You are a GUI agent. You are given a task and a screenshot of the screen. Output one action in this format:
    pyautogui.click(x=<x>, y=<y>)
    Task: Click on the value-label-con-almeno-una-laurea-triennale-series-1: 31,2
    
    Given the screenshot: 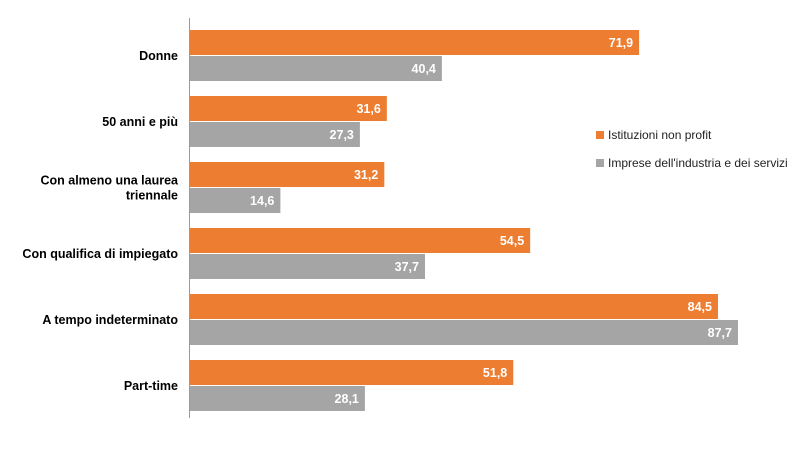 What is the action you would take?
    pyautogui.click(x=366, y=175)
    